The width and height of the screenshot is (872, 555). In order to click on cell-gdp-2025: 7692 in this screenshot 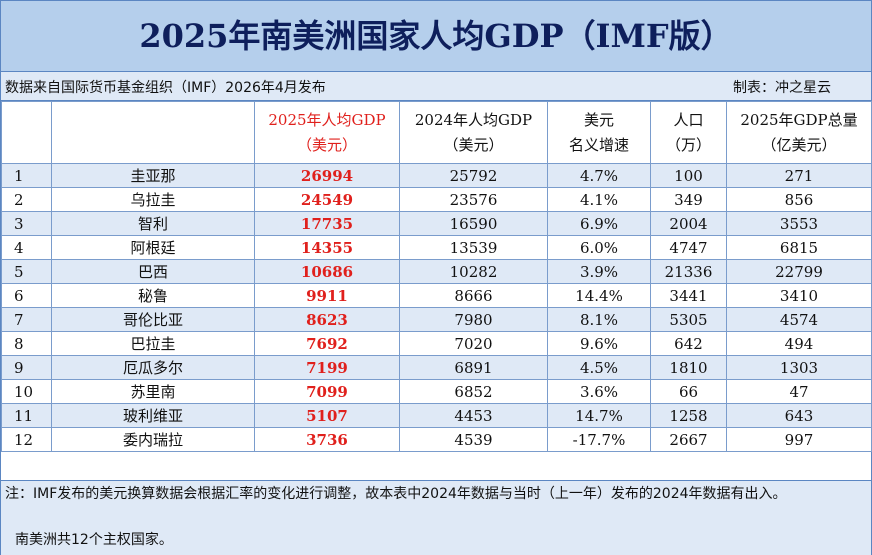, I will do `click(327, 343)`.